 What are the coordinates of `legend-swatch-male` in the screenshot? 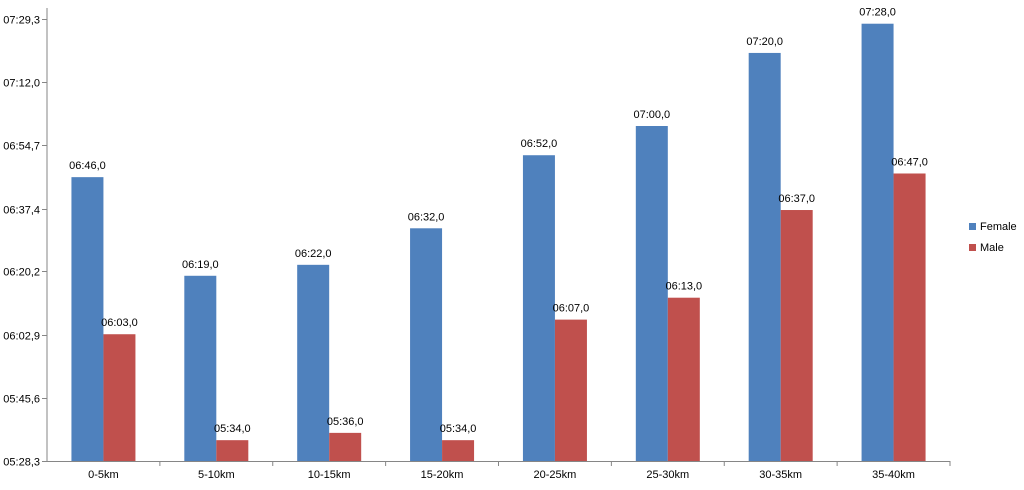 It's located at (972, 247).